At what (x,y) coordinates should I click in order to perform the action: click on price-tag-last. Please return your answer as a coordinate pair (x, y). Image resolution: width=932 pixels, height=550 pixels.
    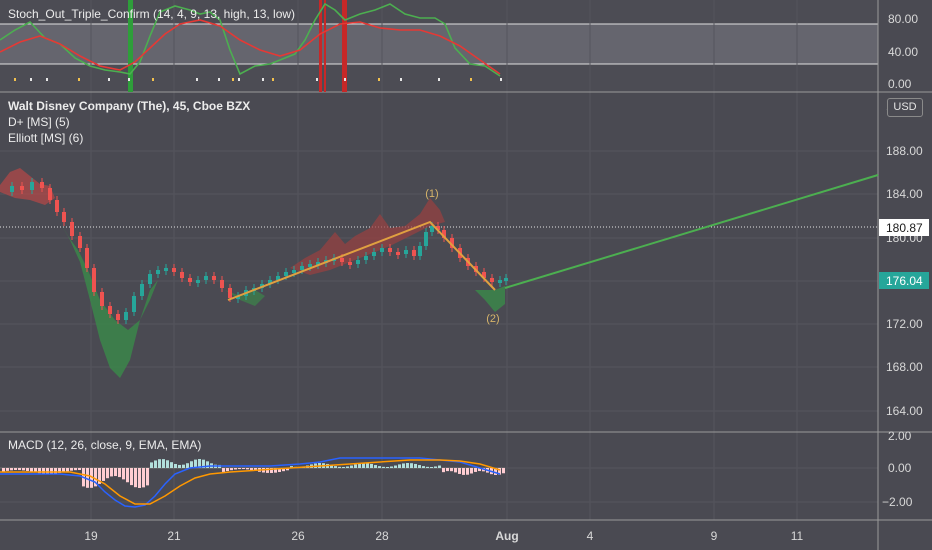
    Looking at the image, I should click on (904, 227).